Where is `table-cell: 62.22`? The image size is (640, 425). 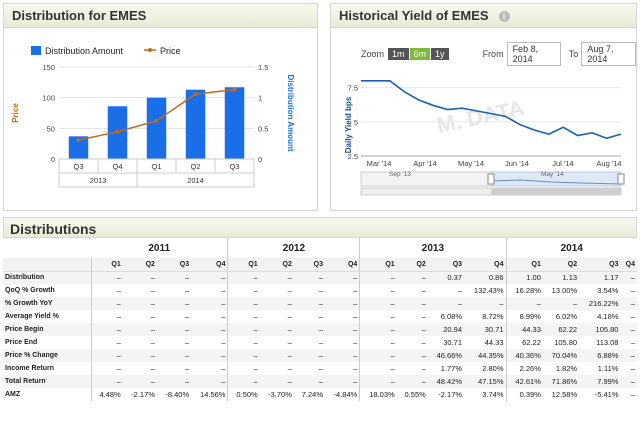 table-cell: 62.22 is located at coordinates (561, 329).